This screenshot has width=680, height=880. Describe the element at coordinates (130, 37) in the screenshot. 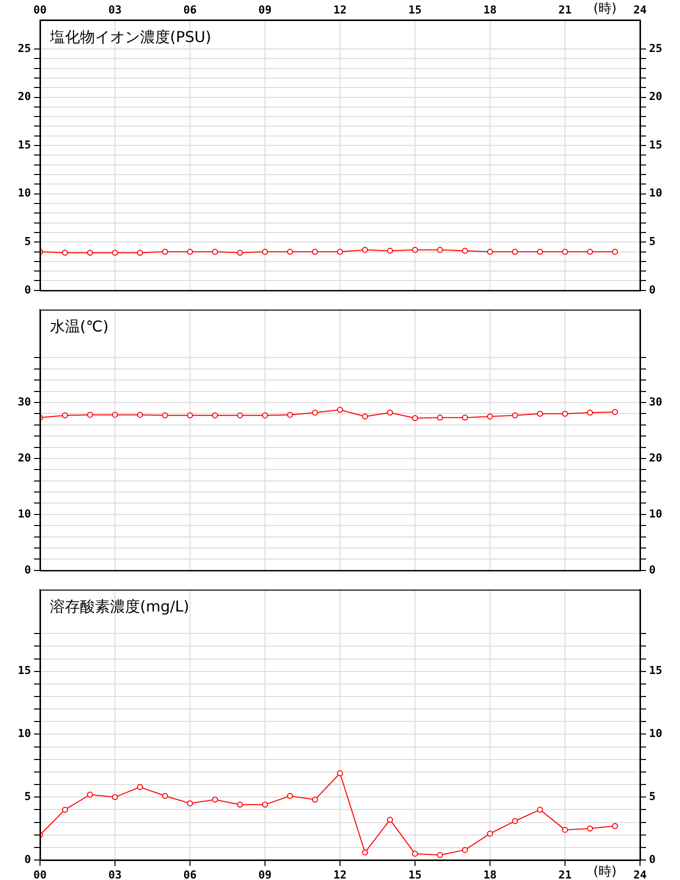

I see `text: 塩化物イオン濃度(PSU)` at that location.